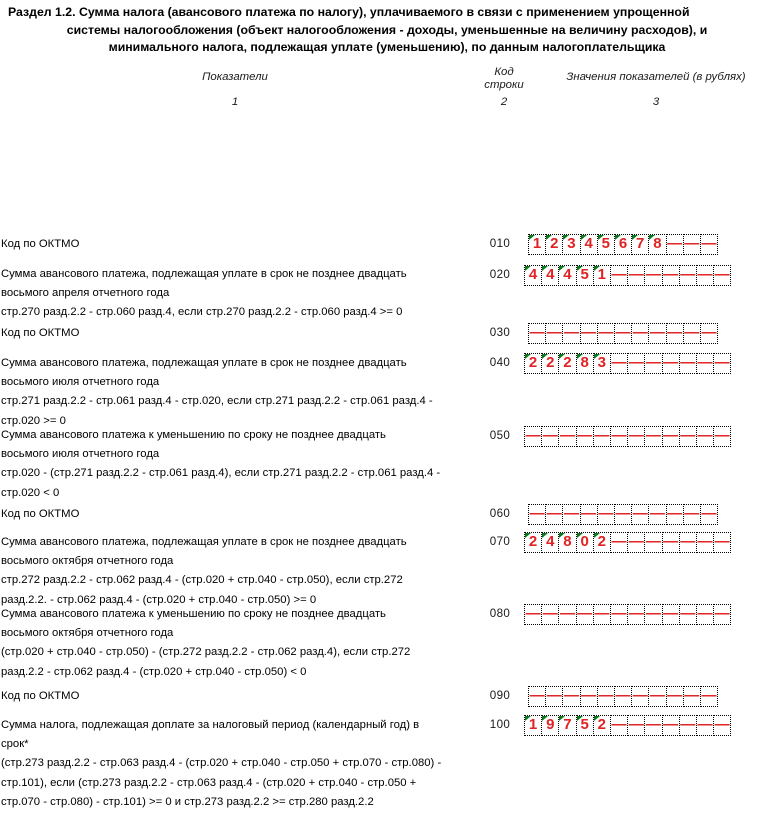  I want to click on value-cell-grid: 4 4 4 5 1— — — — — — —, so click(628, 275).